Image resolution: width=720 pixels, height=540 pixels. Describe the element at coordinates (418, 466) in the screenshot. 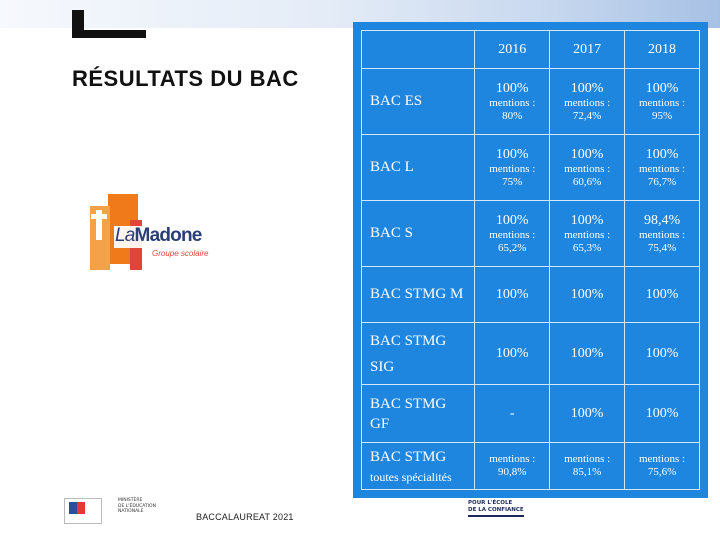

I see `row-label: BAC STMG toutes spécialités` at that location.